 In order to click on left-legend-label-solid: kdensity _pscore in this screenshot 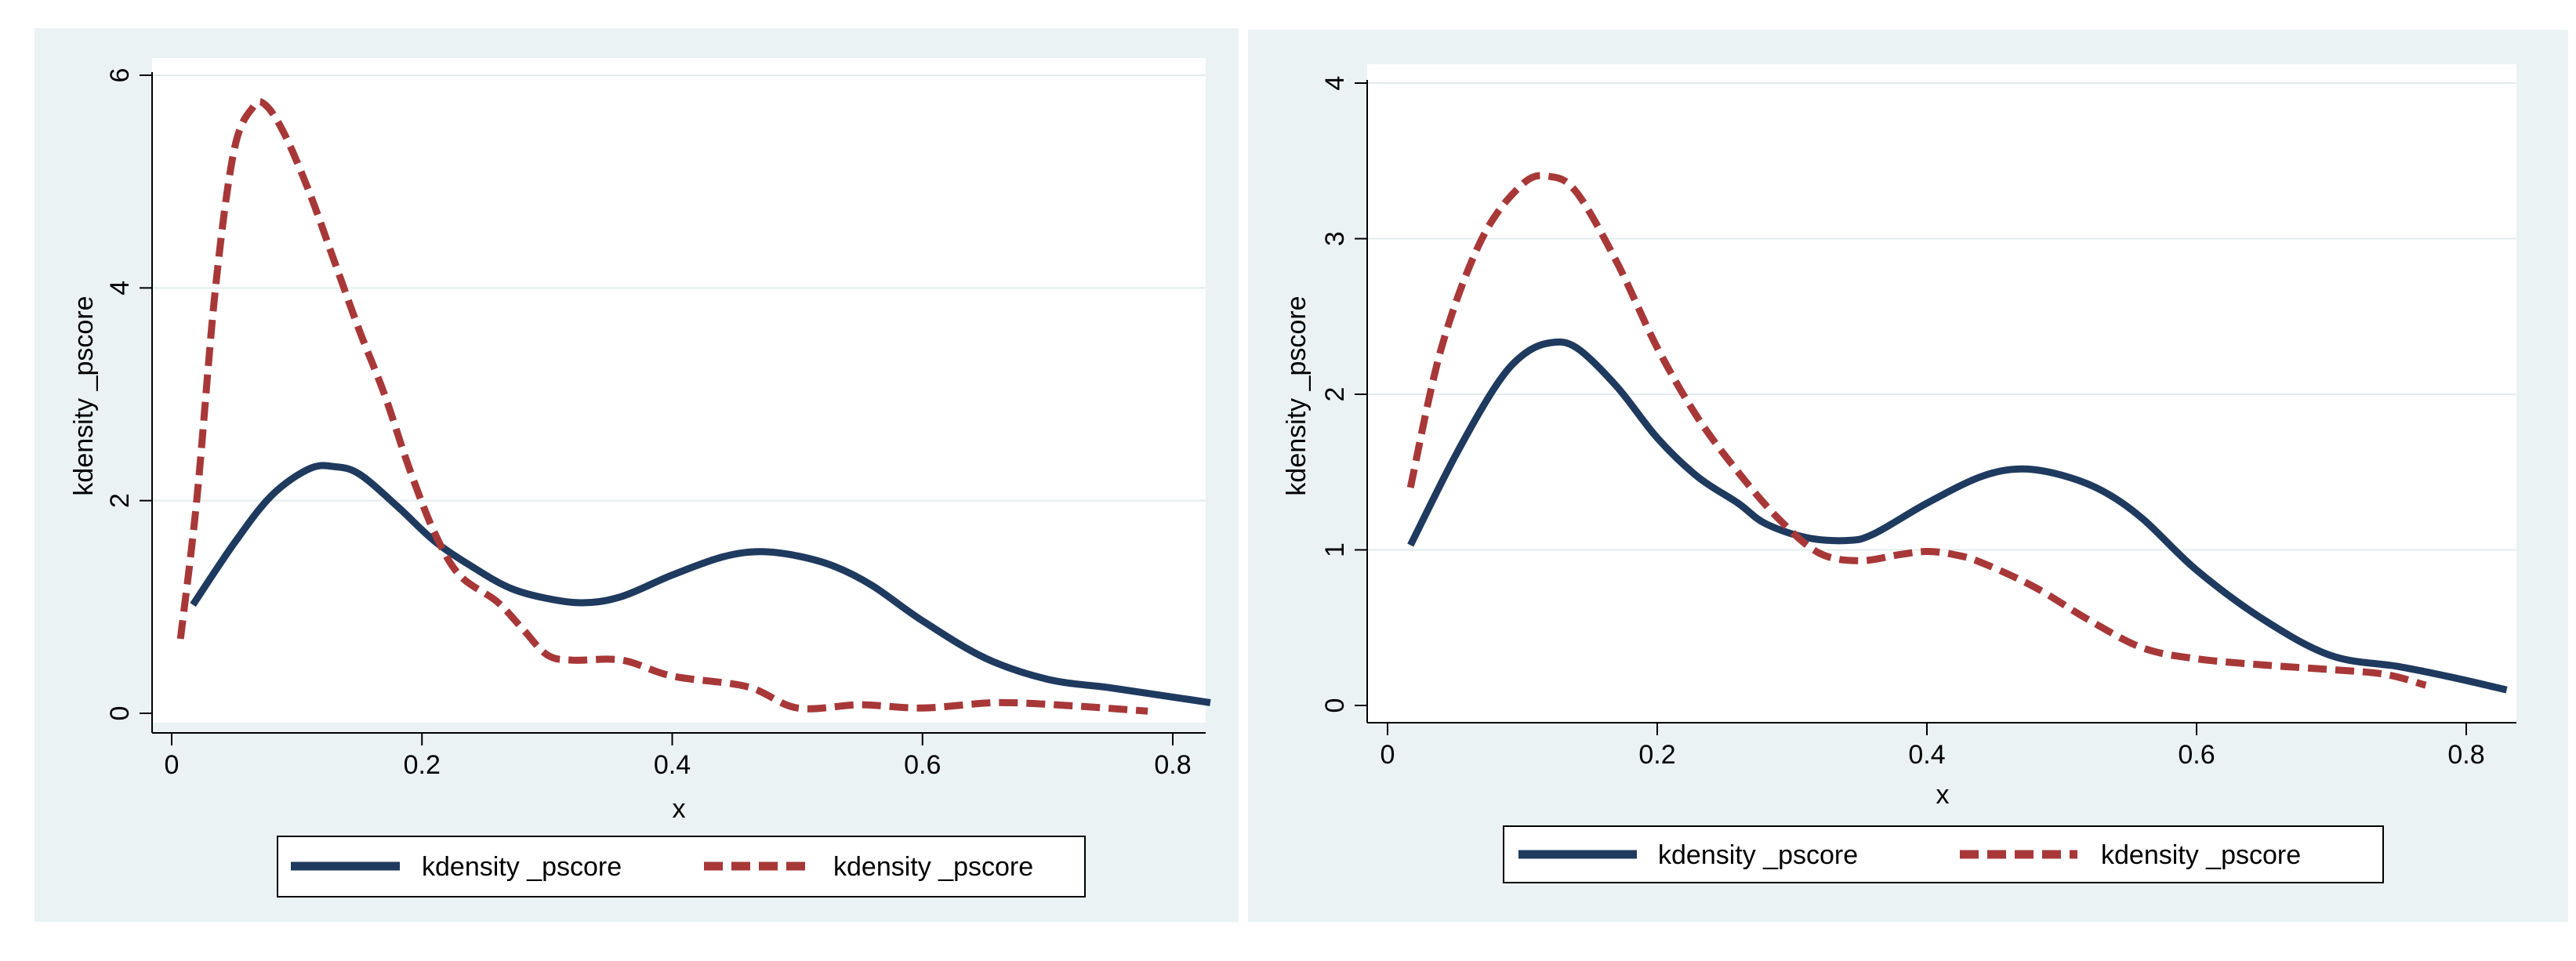, I will do `click(522, 867)`.